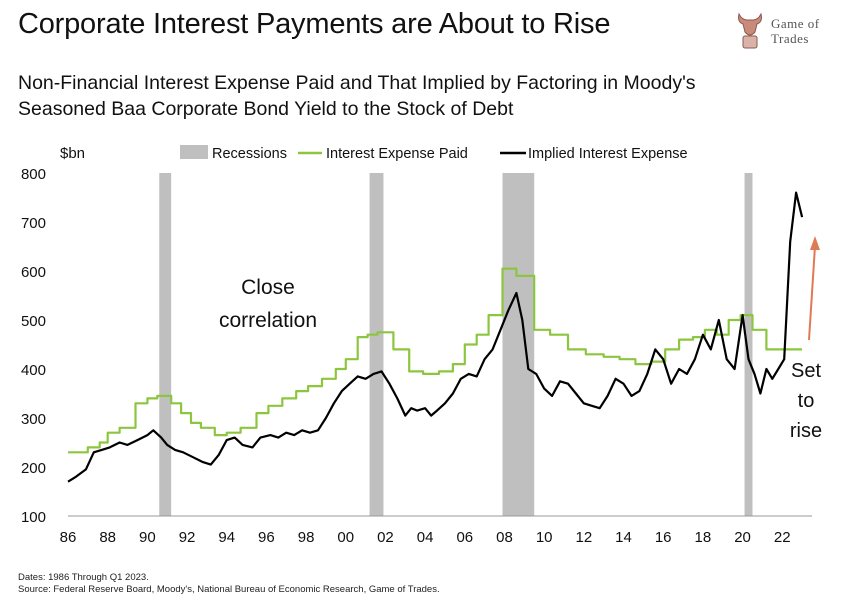  Describe the element at coordinates (107, 537) in the screenshot. I see `x-tick-label: 88` at that location.